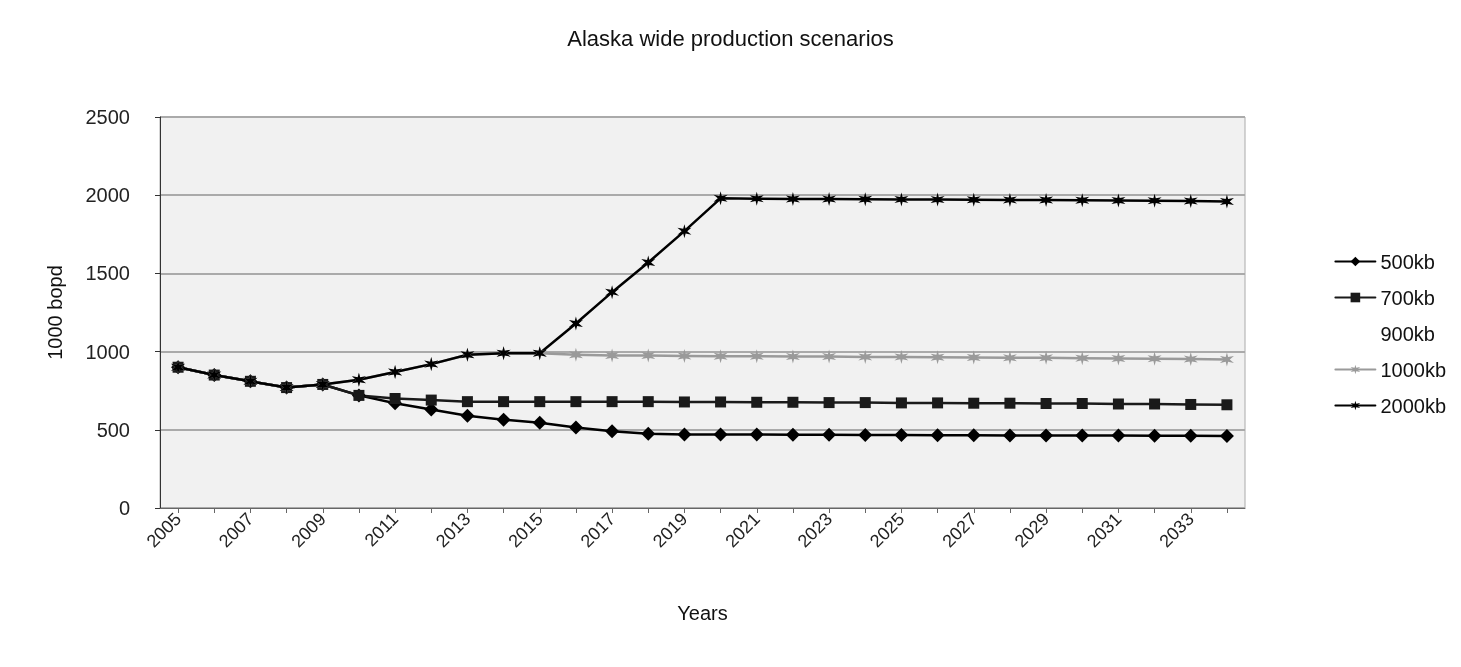 The width and height of the screenshot is (1461, 667). Describe the element at coordinates (124, 508) in the screenshot. I see `y-tick-label: 0` at that location.